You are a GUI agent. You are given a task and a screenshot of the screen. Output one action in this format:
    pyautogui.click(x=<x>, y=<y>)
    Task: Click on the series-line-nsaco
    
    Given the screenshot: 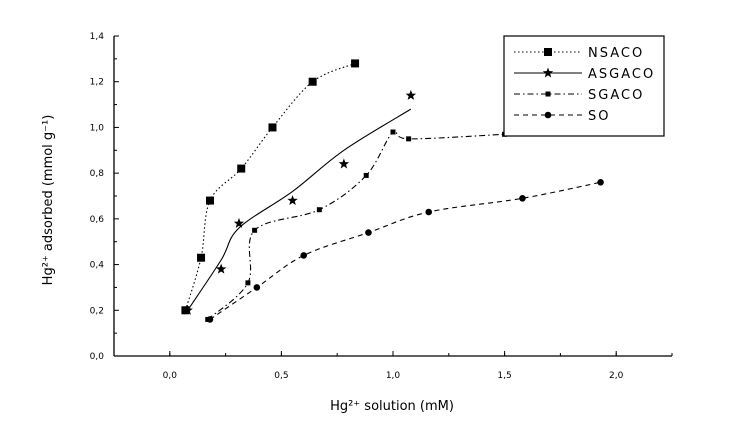 What is the action you would take?
    pyautogui.click(x=270, y=186)
    